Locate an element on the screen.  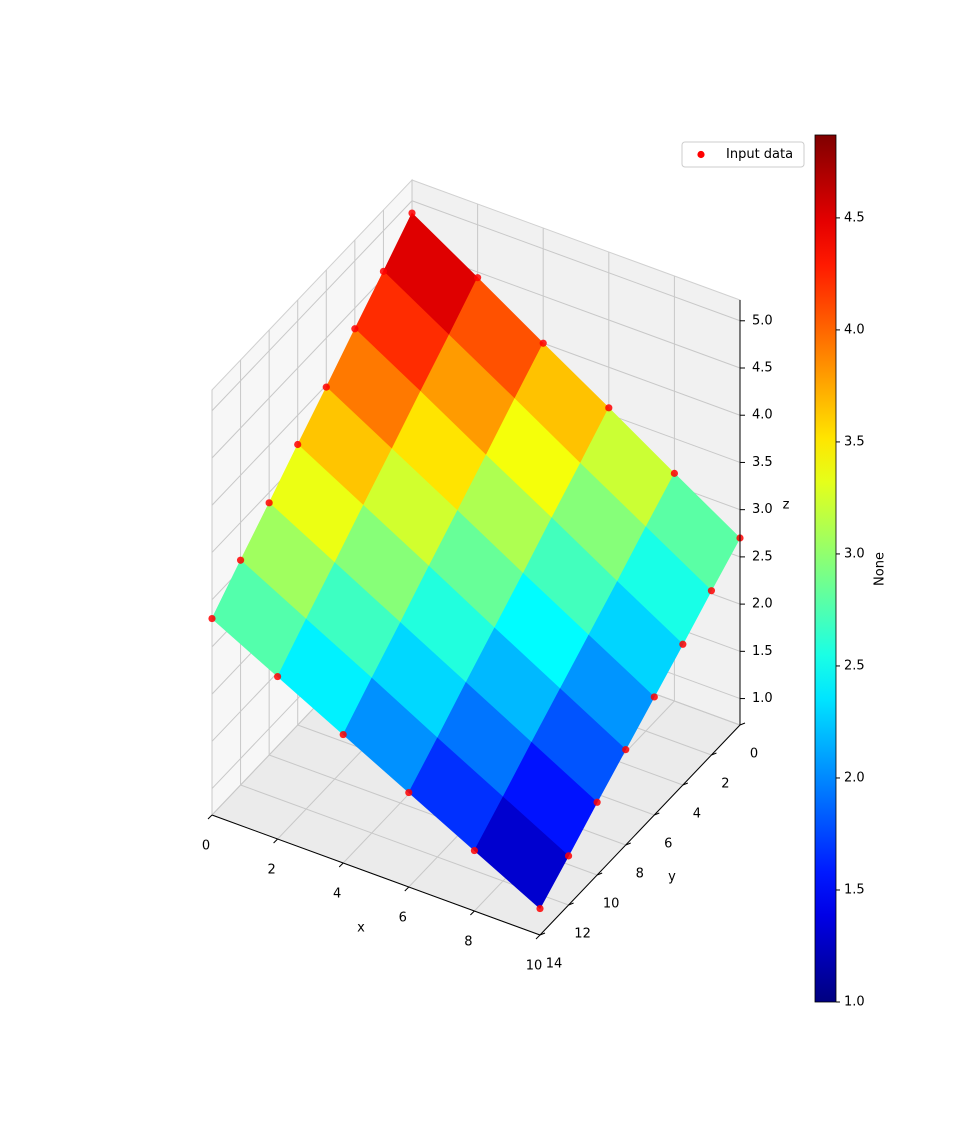
y-tick-label: 4 is located at coordinates (697, 814).